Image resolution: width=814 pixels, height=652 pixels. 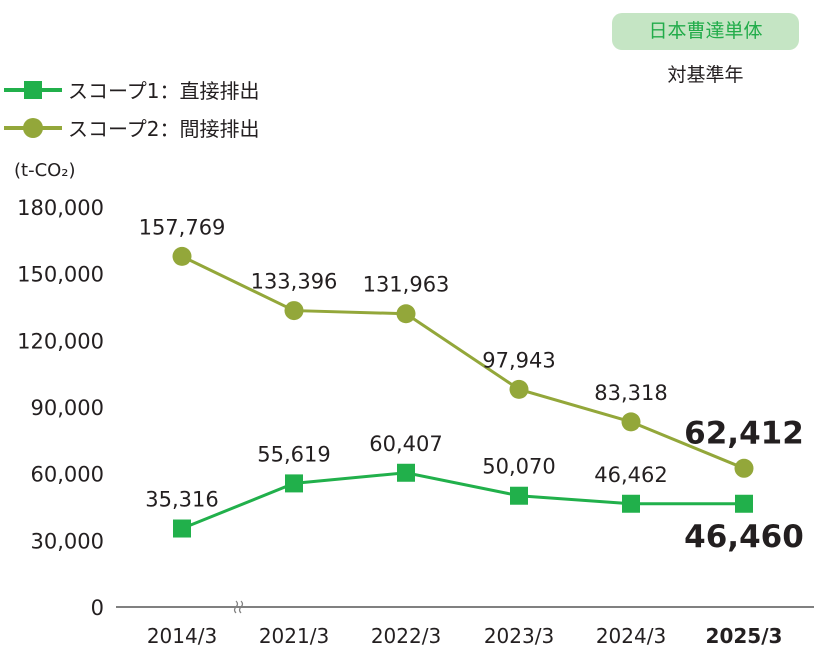 What do you see at coordinates (164, 129) in the screenshot?
I see `legend-label: スコープ2：間接排出` at bounding box center [164, 129].